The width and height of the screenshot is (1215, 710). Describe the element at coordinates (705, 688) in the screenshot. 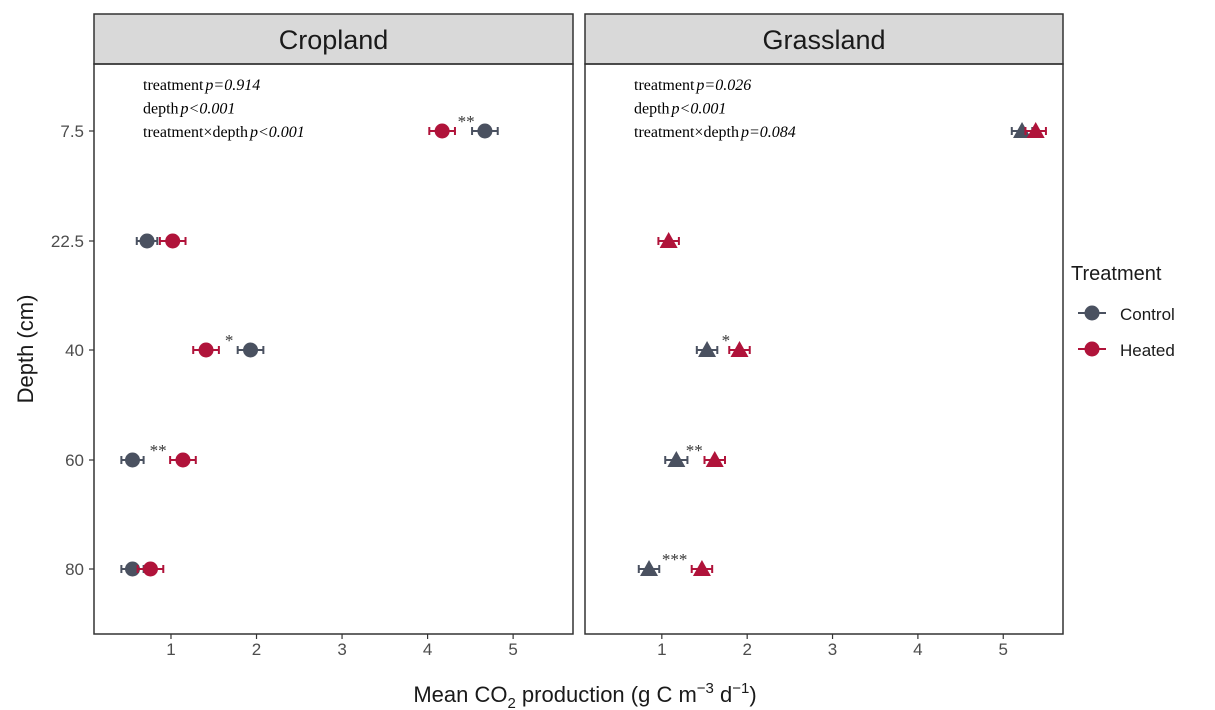

I see `x-axis-title-part: −3` at that location.